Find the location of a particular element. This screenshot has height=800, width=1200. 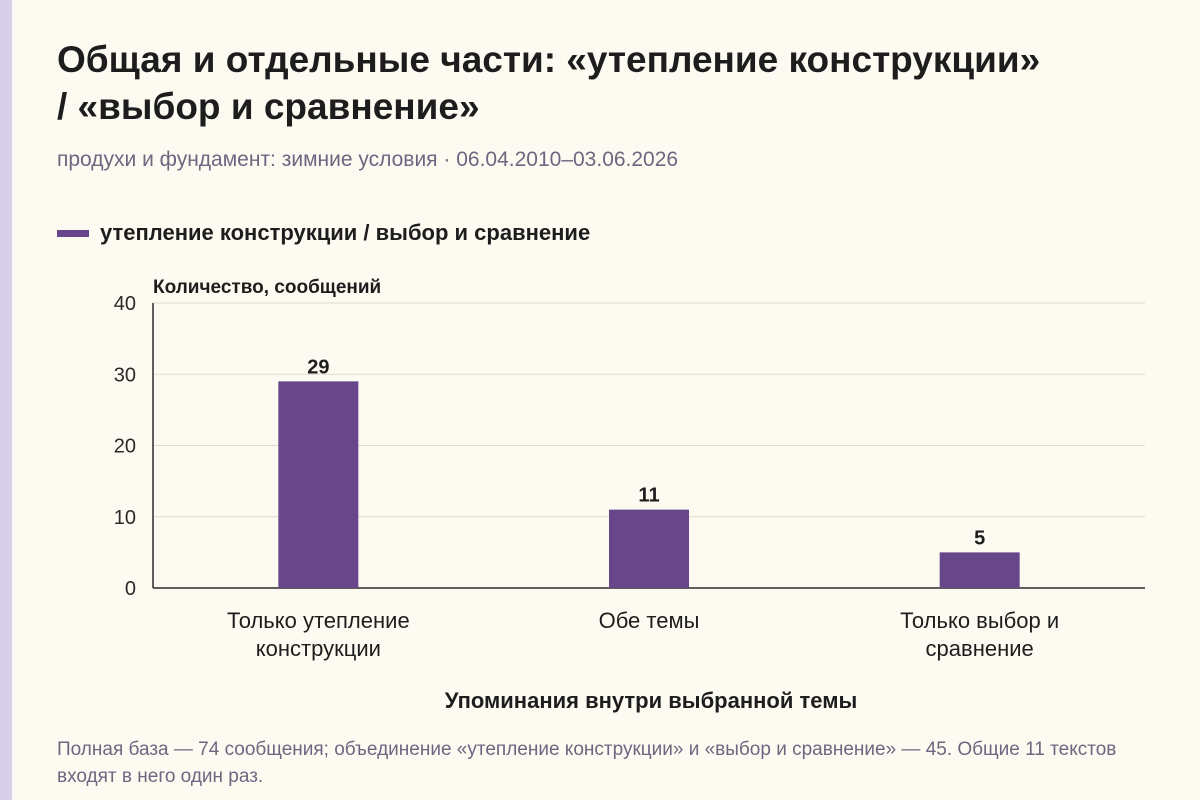

y-tick-label: 10 is located at coordinates (125, 518).